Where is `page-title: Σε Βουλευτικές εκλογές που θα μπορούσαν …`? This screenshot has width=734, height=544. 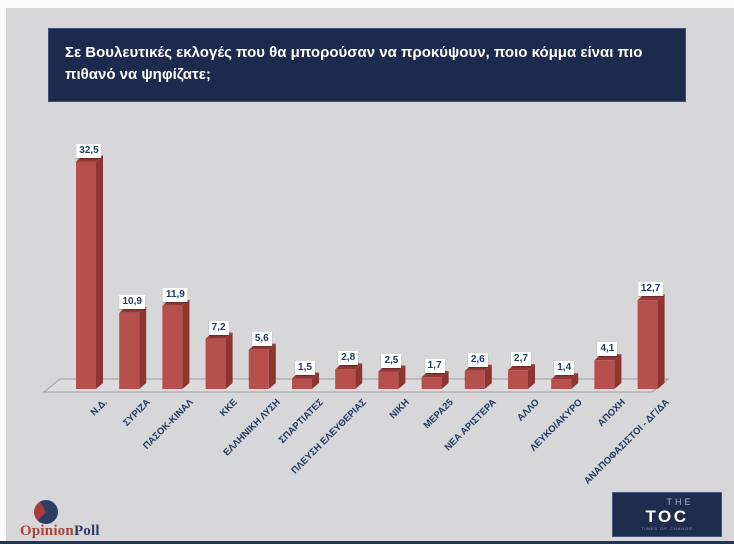
page-title: Σε Βουλευτικές εκλογές που θα μπορούσαν … is located at coordinates (367, 65).